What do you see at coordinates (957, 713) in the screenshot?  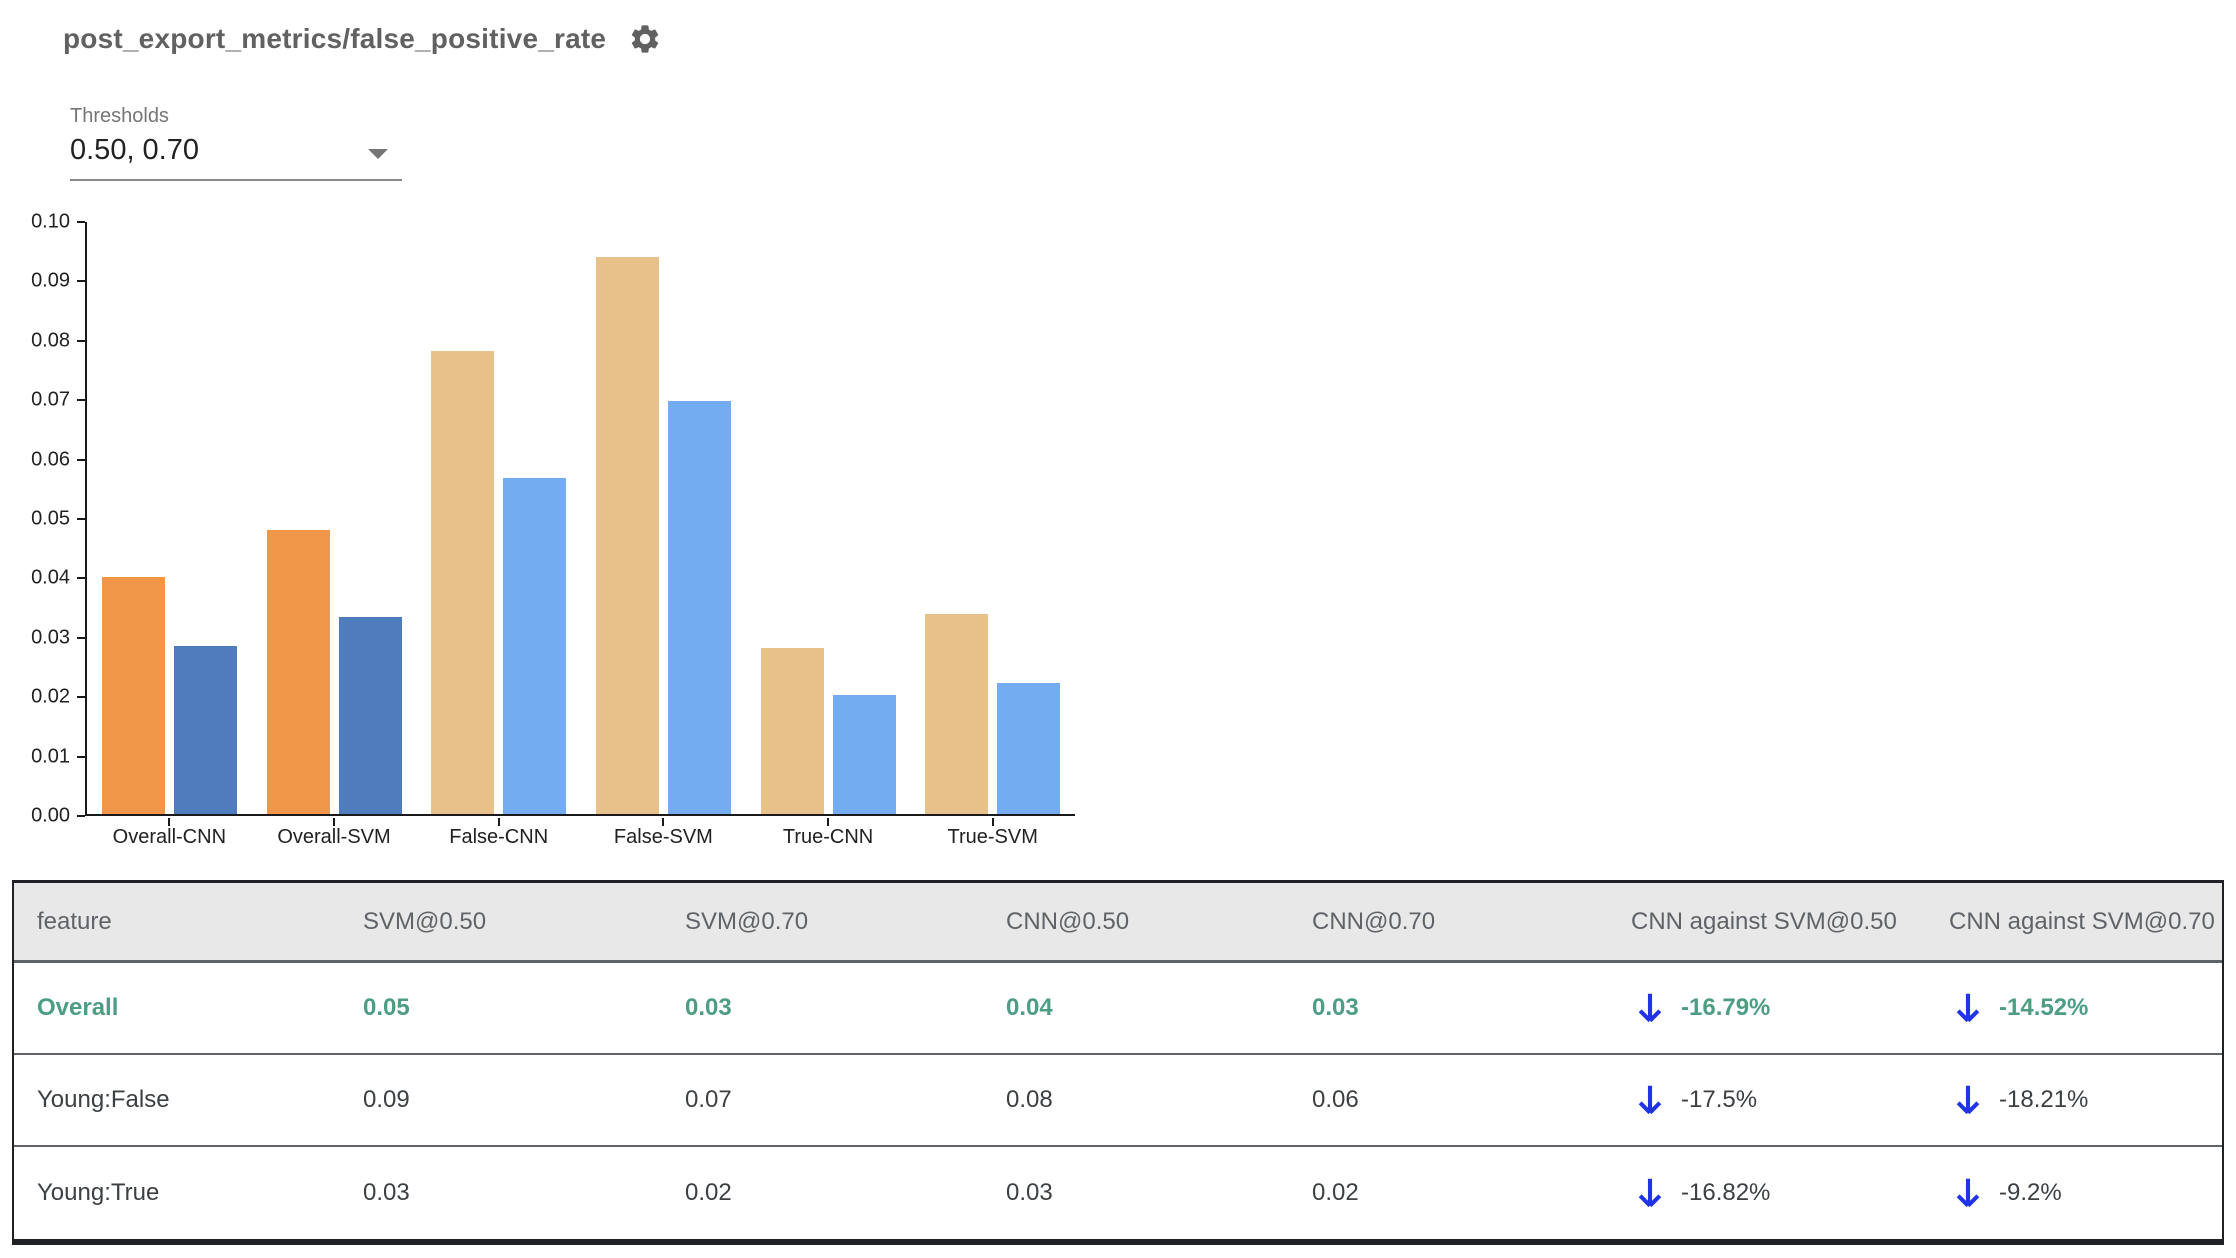 I see `bar-true-svm-threshold-0.50` at bounding box center [957, 713].